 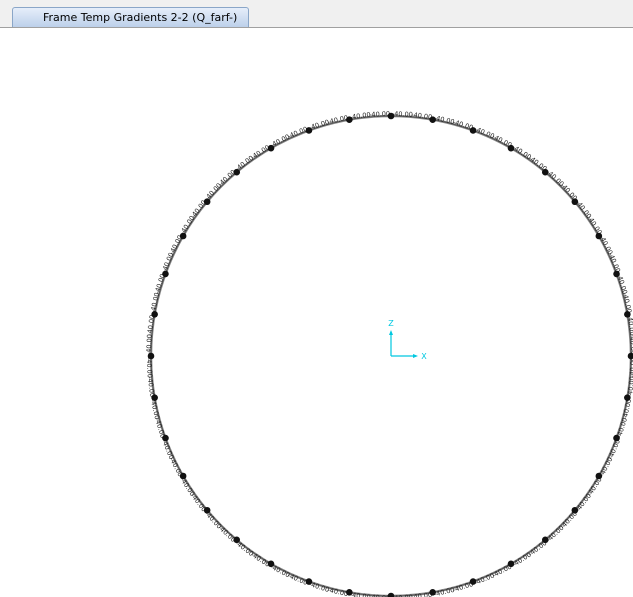 I want to click on x-arrow, so click(x=415, y=356).